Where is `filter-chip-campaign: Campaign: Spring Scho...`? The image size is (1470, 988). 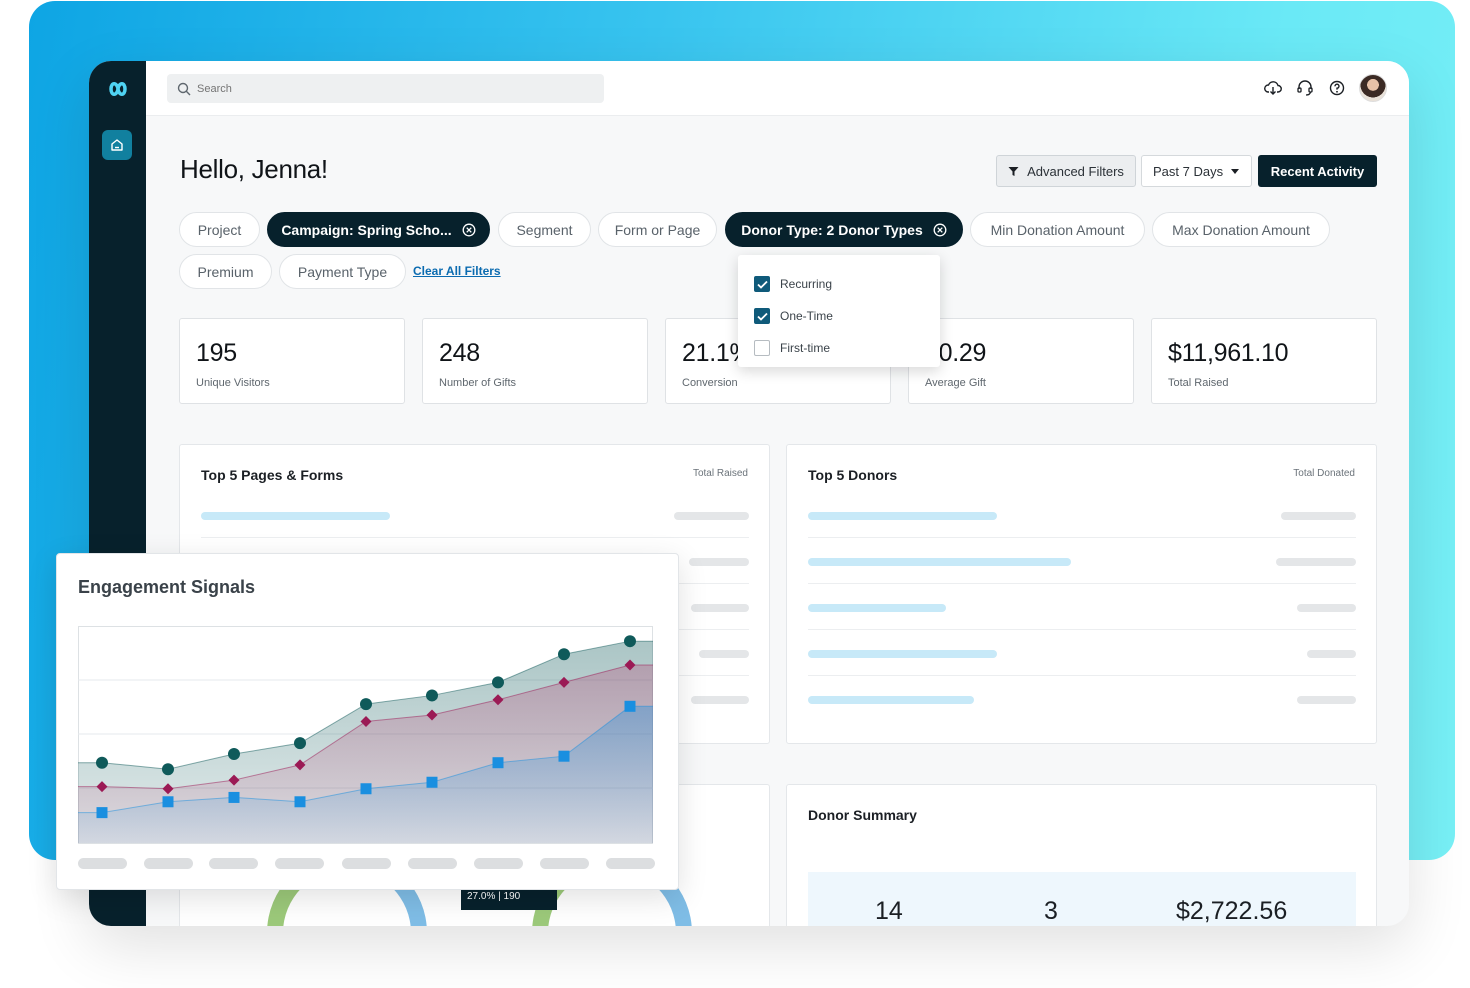
filter-chip-campaign: Campaign: Spring Scho... is located at coordinates (378, 229).